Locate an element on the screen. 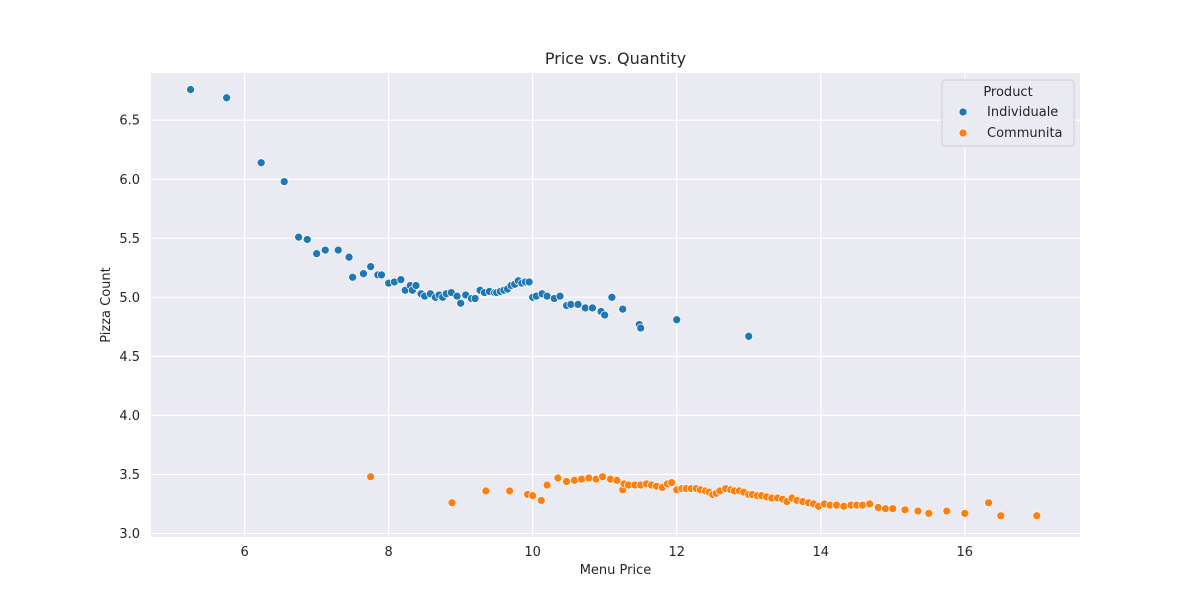 This screenshot has height=600, width=1200. legend-label-individuale: Individuale is located at coordinates (1022, 112).